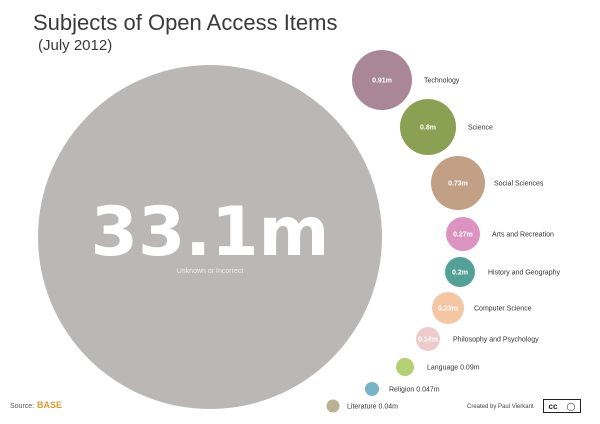  I want to click on bubble-label-language: Language 0.09m, so click(453, 368).